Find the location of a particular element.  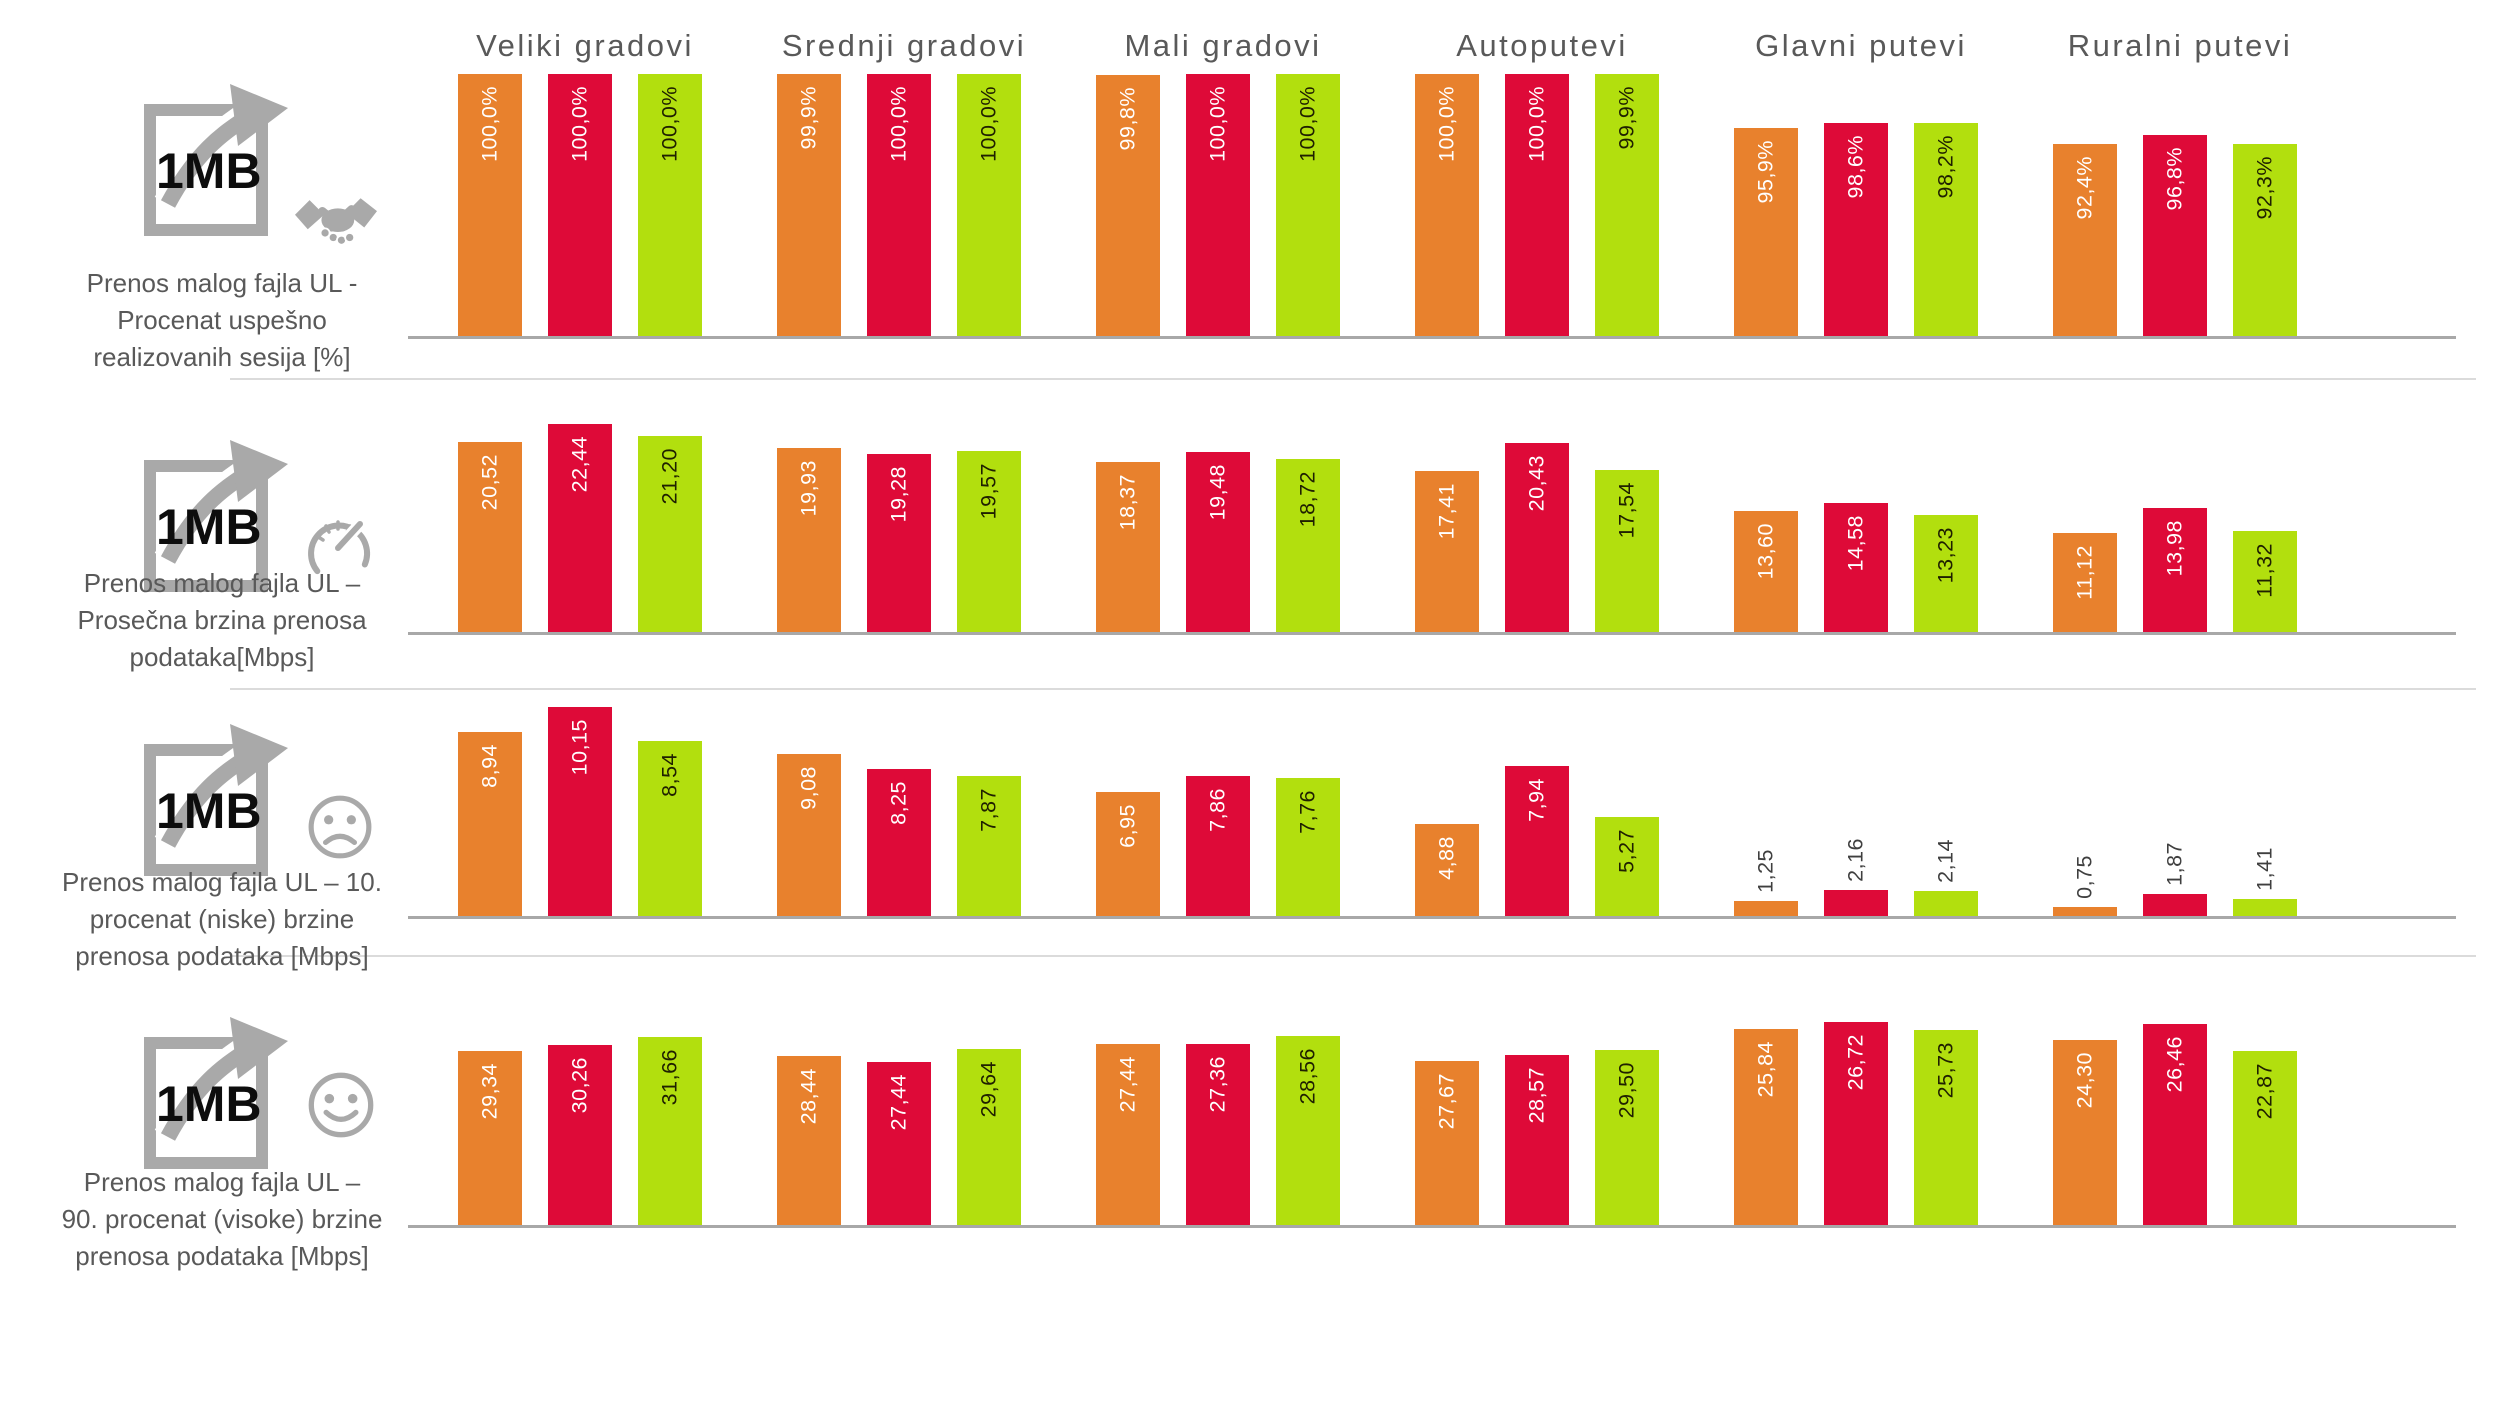

bar-value-label: 7,87 is located at coordinates (988, 810).